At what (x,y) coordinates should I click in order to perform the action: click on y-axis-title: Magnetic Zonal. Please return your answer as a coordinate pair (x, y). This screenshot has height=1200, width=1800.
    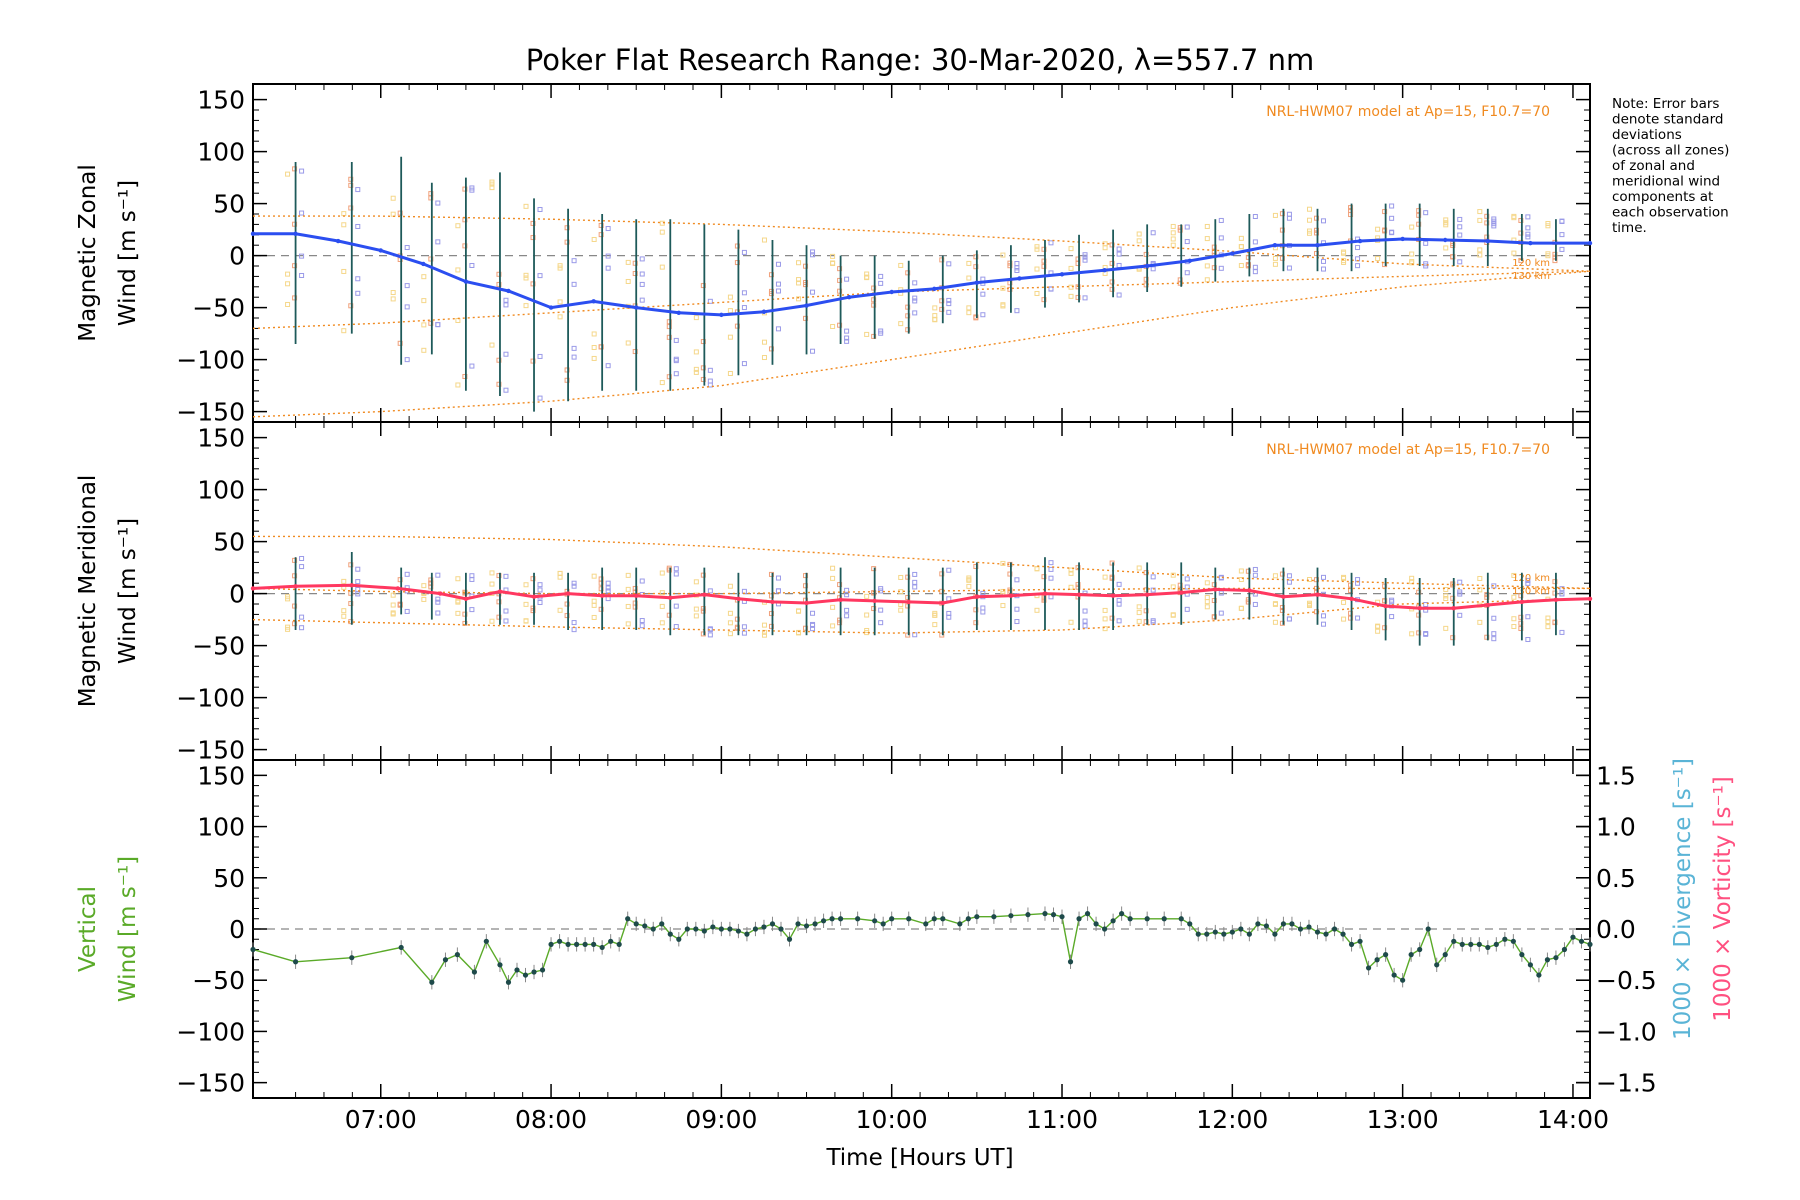
    Looking at the image, I should click on (88, 253).